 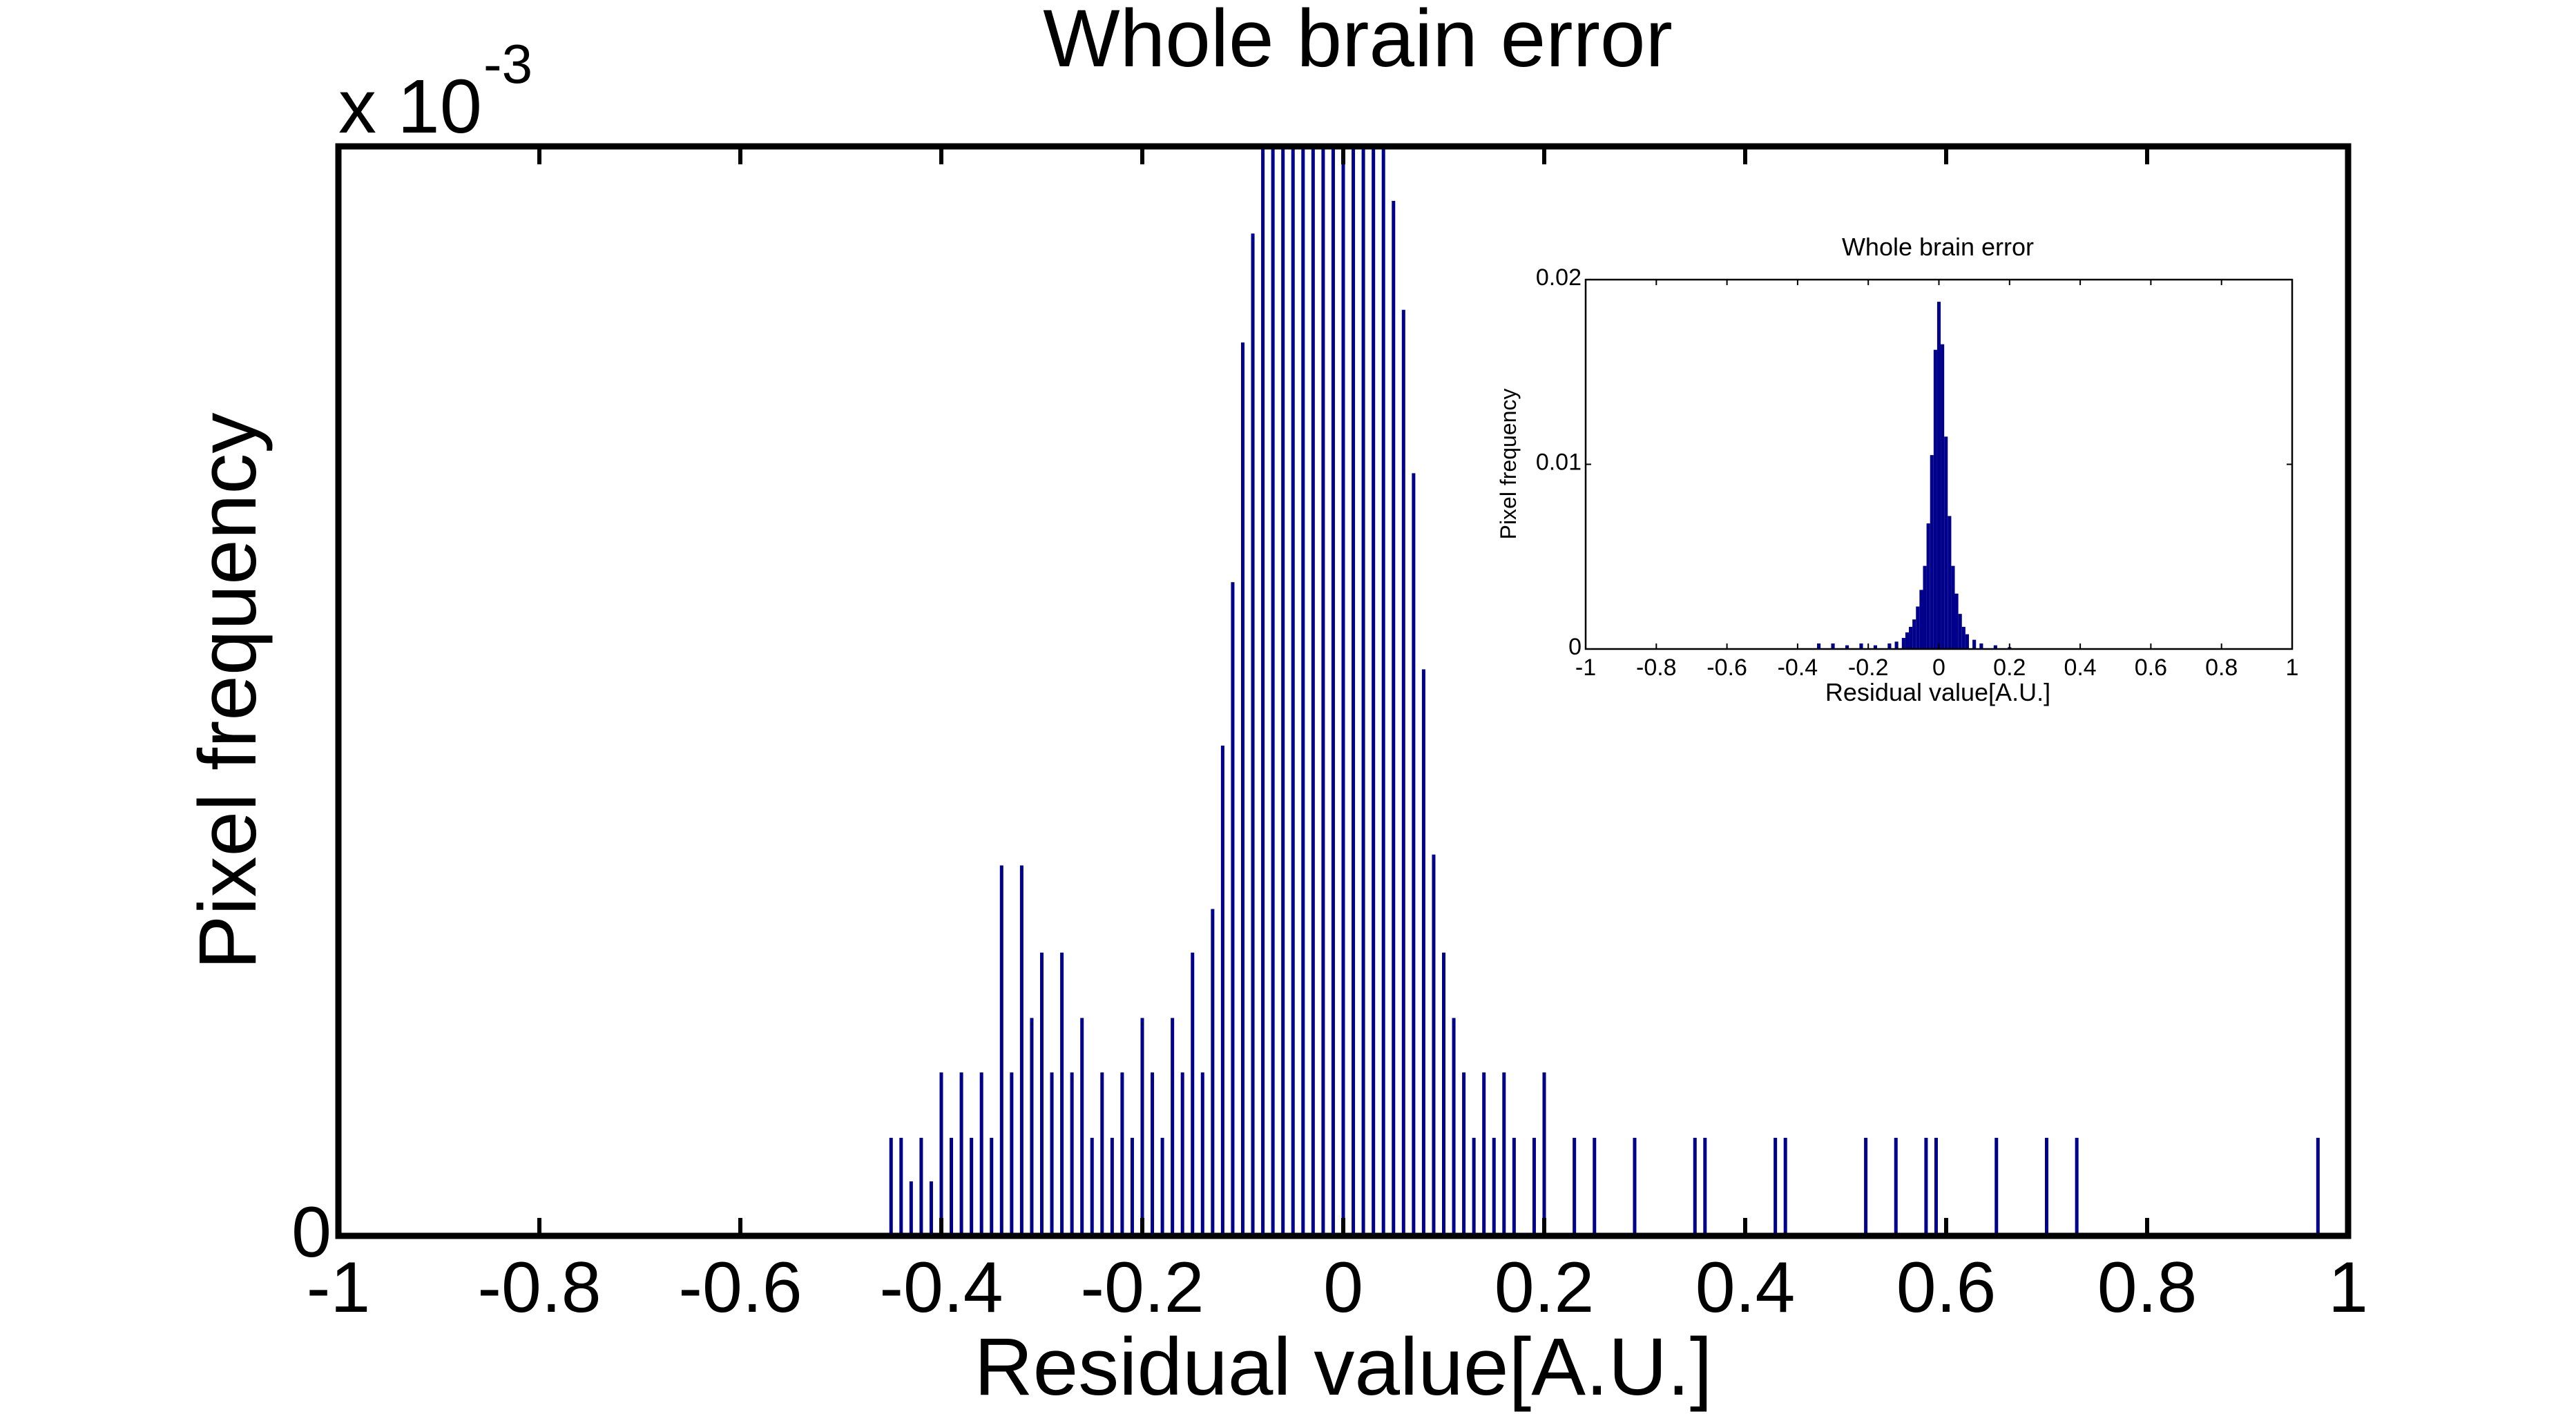 What do you see at coordinates (1798, 668) in the screenshot?
I see `inset-x-tick-label: -0.4` at bounding box center [1798, 668].